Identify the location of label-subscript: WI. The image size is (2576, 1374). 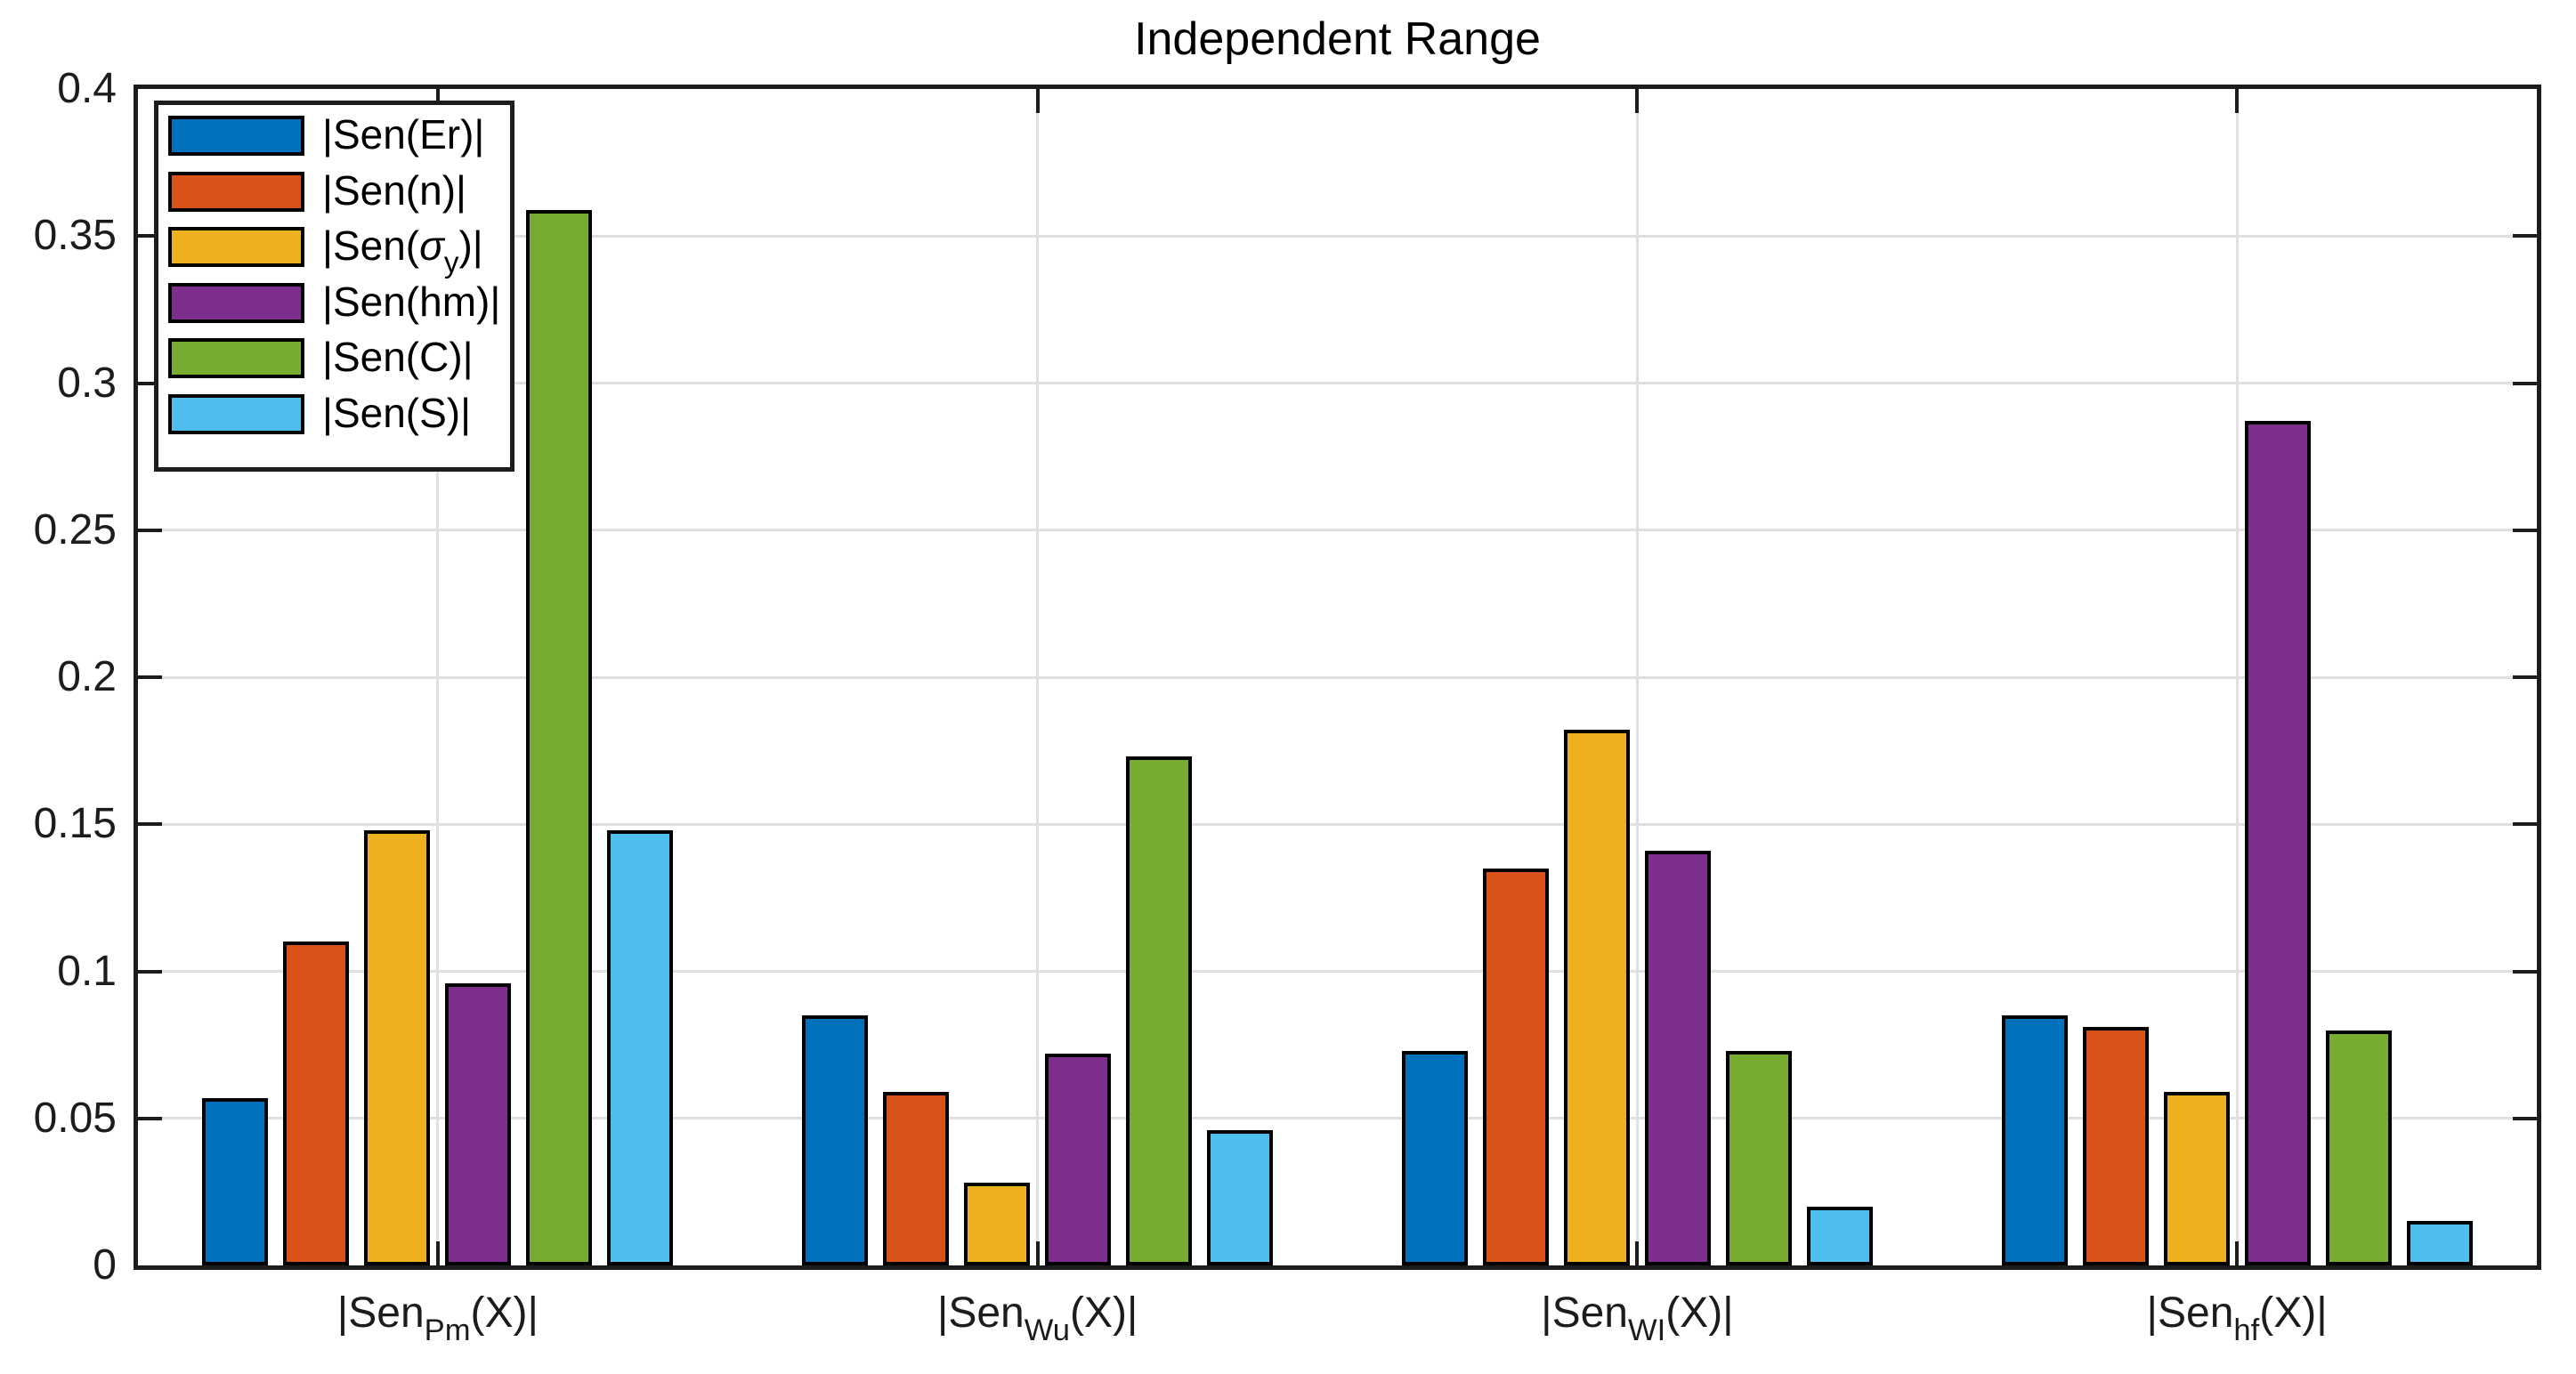
(1646, 1330).